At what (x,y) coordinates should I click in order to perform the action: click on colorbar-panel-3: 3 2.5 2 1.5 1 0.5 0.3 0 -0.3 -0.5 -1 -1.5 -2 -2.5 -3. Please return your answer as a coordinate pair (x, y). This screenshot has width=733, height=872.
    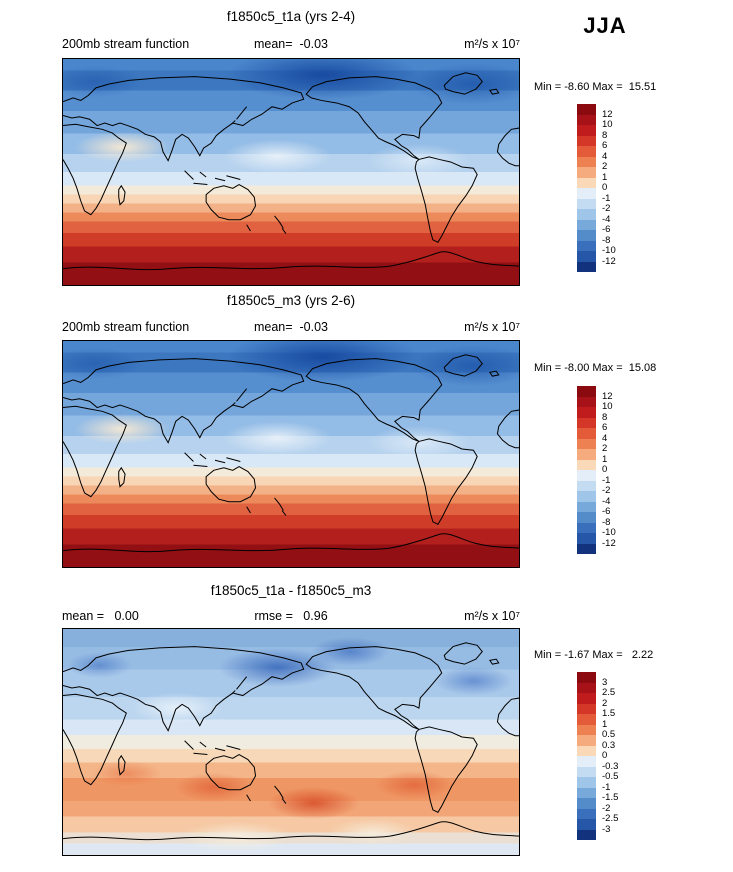
    Looking at the image, I should click on (597, 756).